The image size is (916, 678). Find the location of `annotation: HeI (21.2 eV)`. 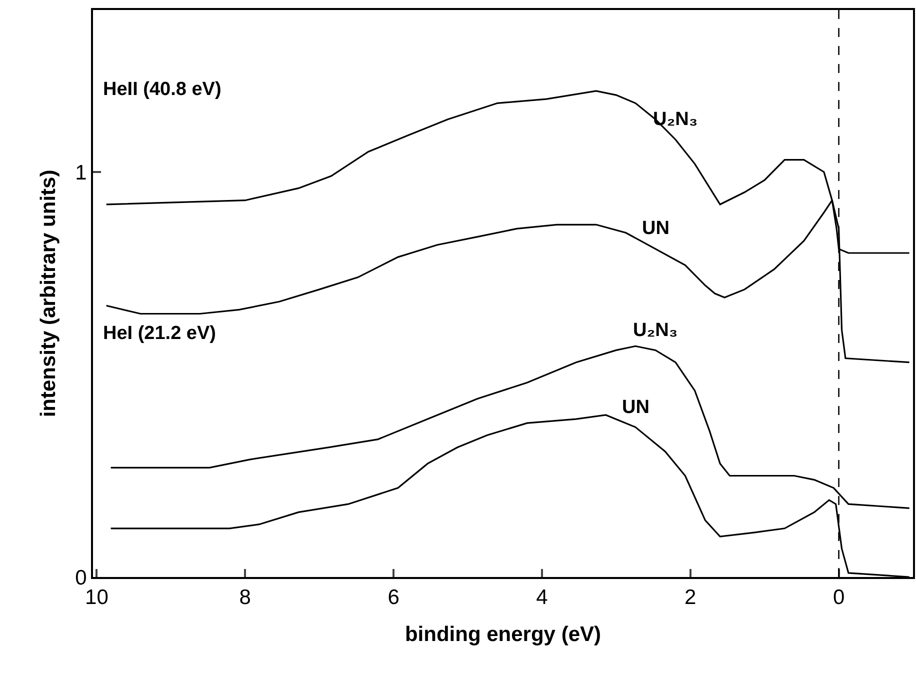

annotation: HeI (21.2 eV) is located at coordinates (159, 333).